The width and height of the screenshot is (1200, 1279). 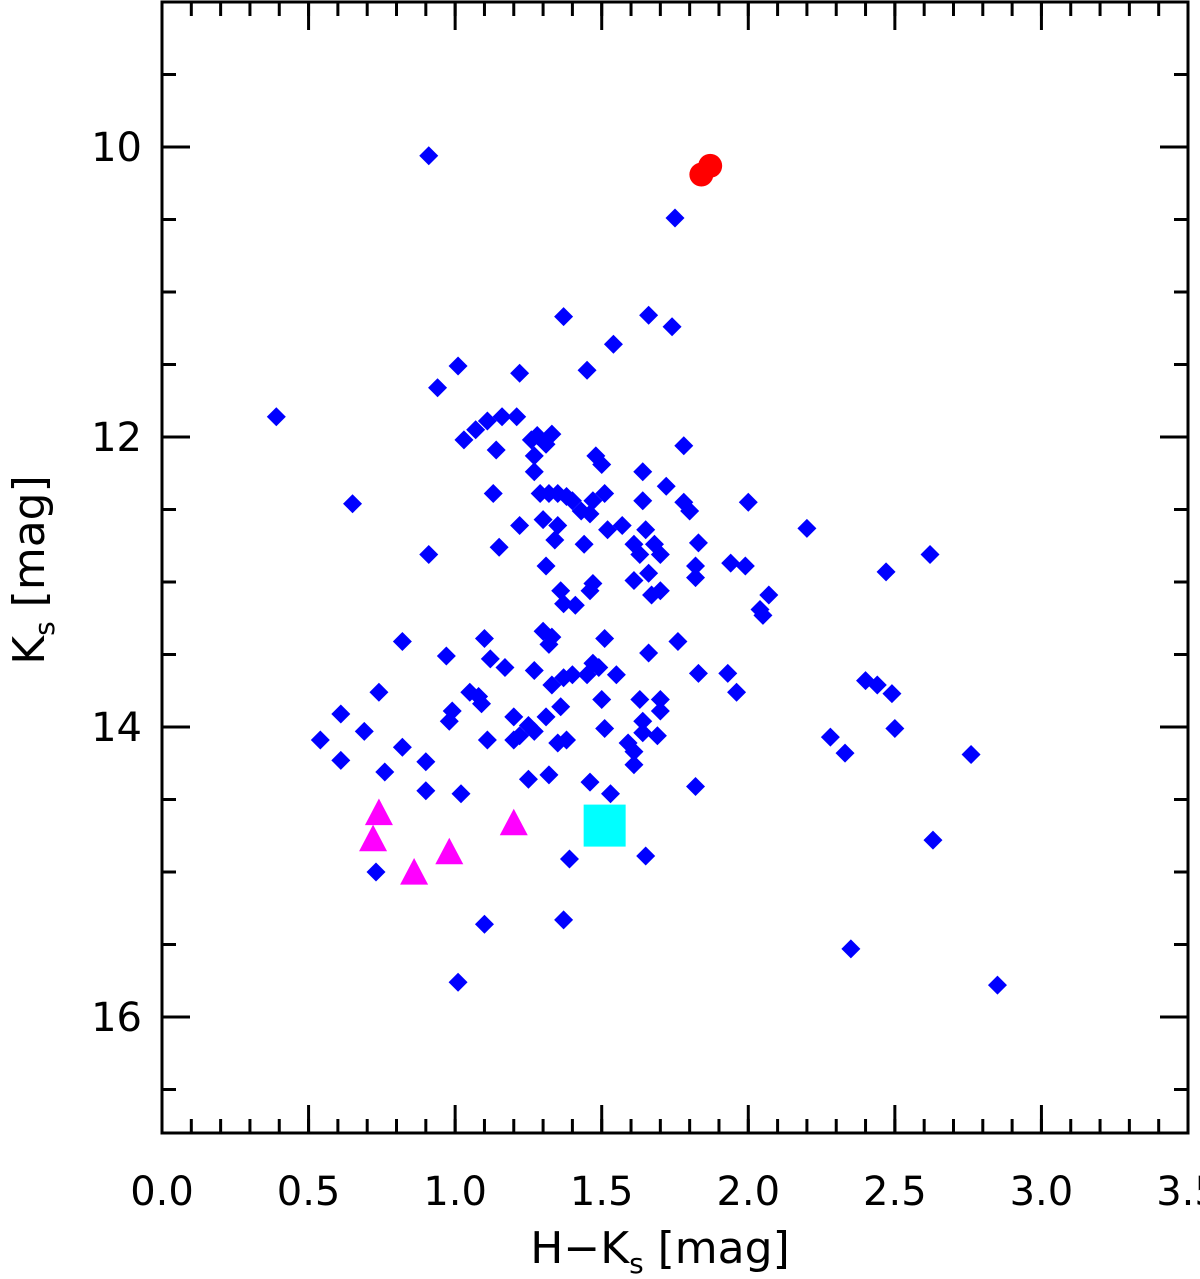 What do you see at coordinates (116, 1018) in the screenshot?
I see `y-tick-label: 16` at bounding box center [116, 1018].